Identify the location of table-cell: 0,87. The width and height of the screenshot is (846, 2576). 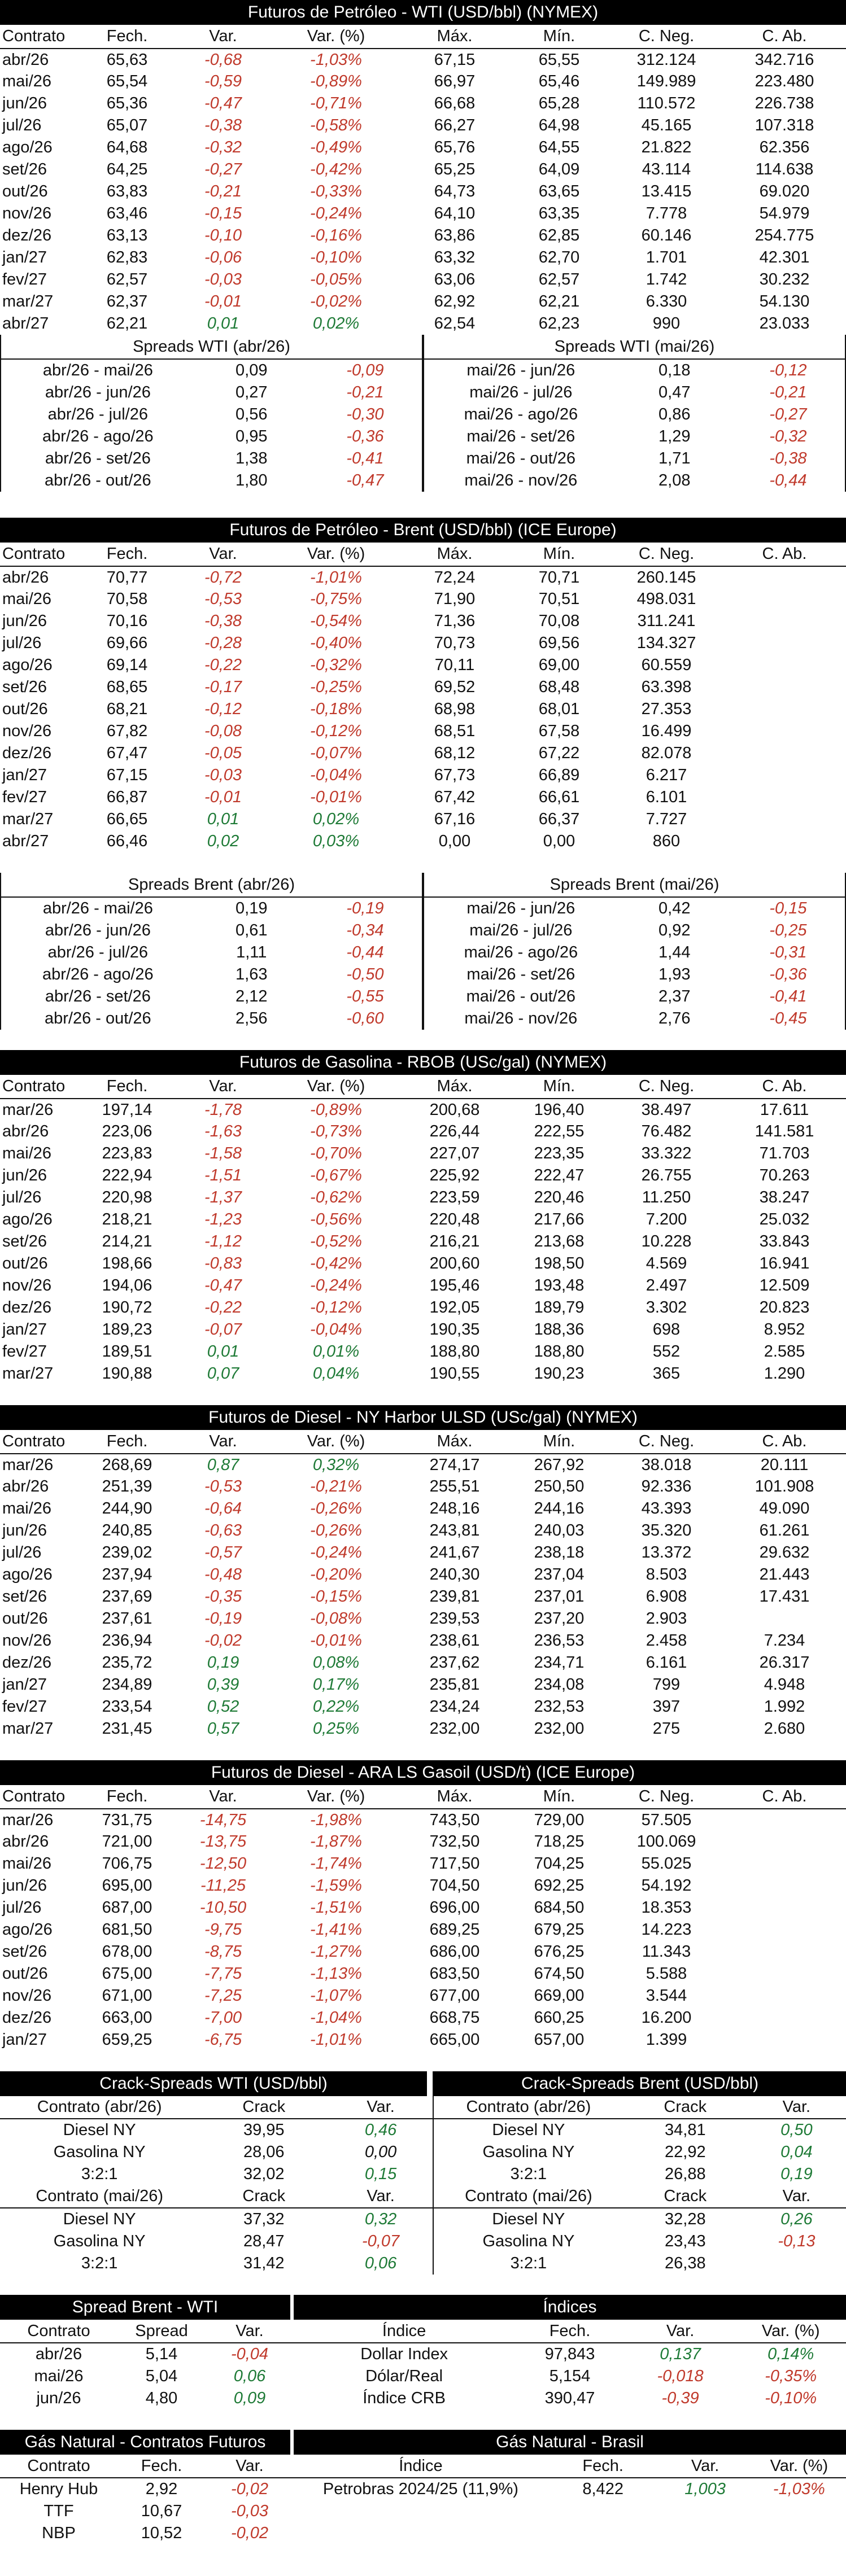
(223, 1465).